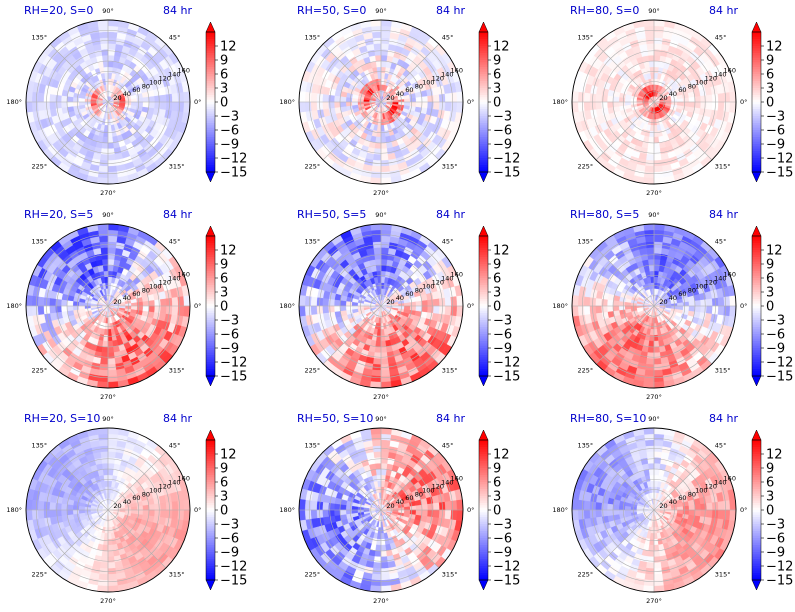  Describe the element at coordinates (497, 279) in the screenshot. I see `colorbar-tick-label: 6` at that location.